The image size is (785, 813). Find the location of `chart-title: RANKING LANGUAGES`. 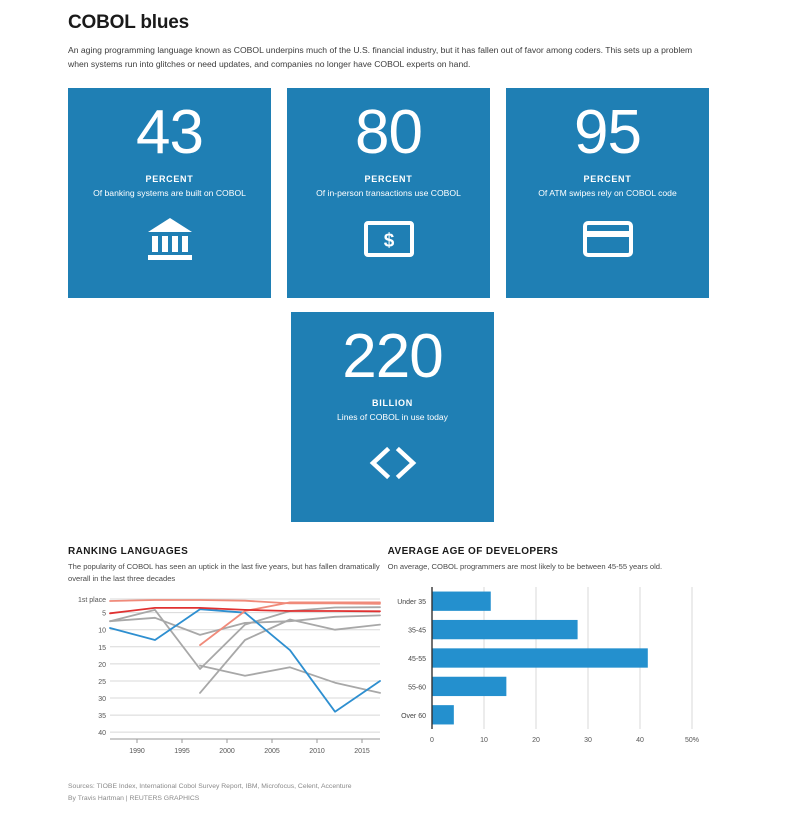

chart-title: RANKING LANGUAGES is located at coordinates (128, 552).